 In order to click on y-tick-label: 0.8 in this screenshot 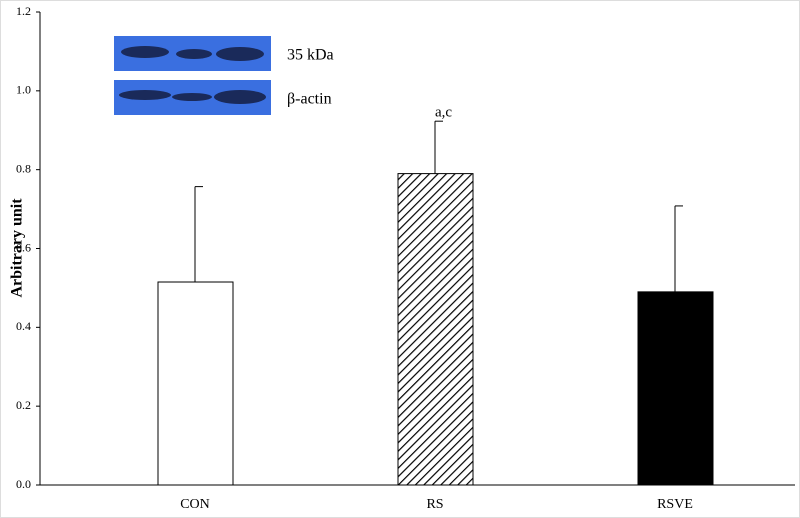, I will do `click(23, 168)`.